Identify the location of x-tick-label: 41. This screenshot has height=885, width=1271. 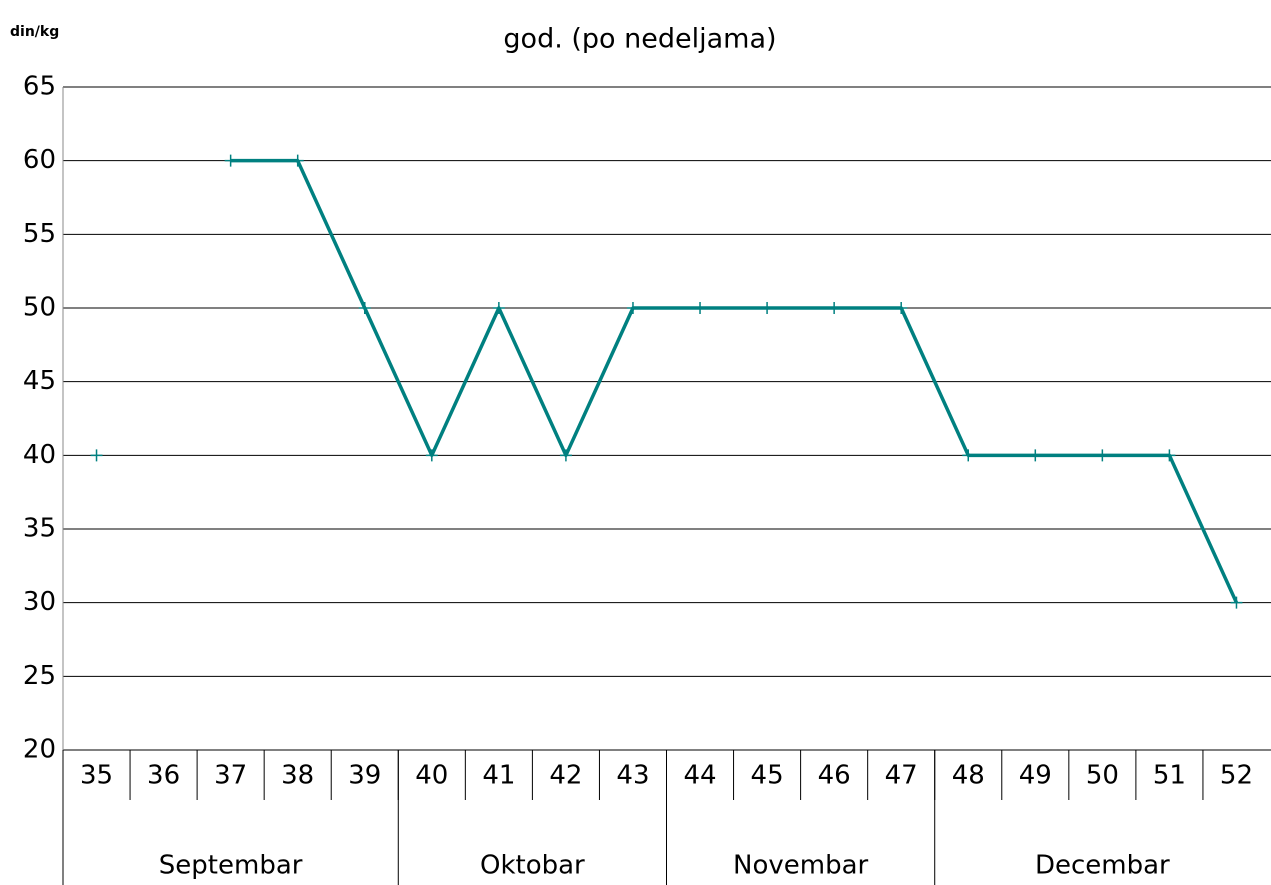
(498, 776).